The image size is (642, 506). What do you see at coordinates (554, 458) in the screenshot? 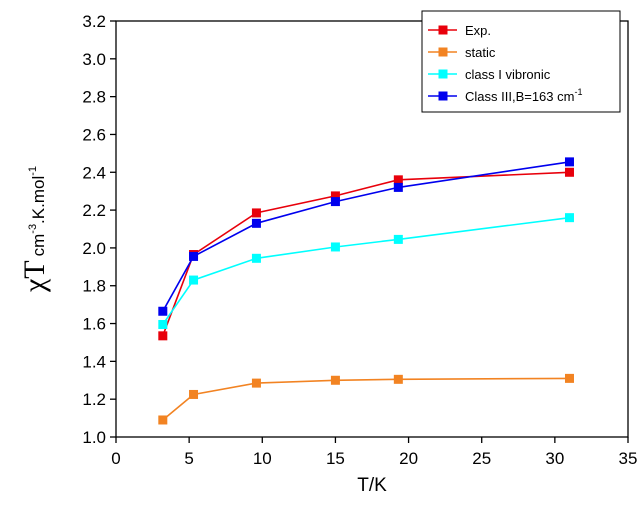
I see `x-tick-label: 30` at bounding box center [554, 458].